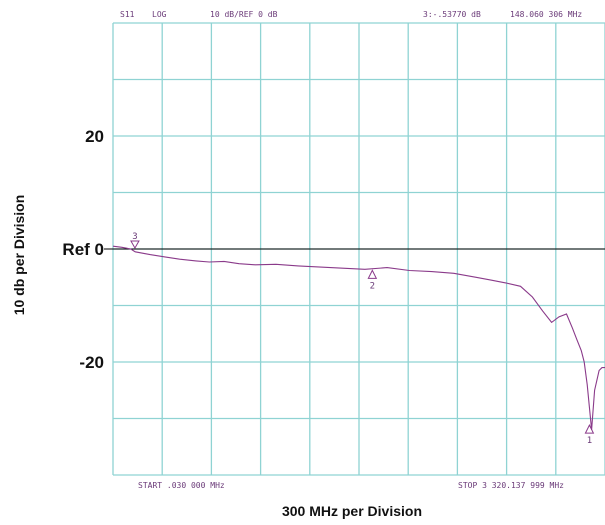 Image resolution: width=605 pixels, height=525 pixels. Describe the element at coordinates (135, 245) in the screenshot. I see `marker-3-triangle` at that location.